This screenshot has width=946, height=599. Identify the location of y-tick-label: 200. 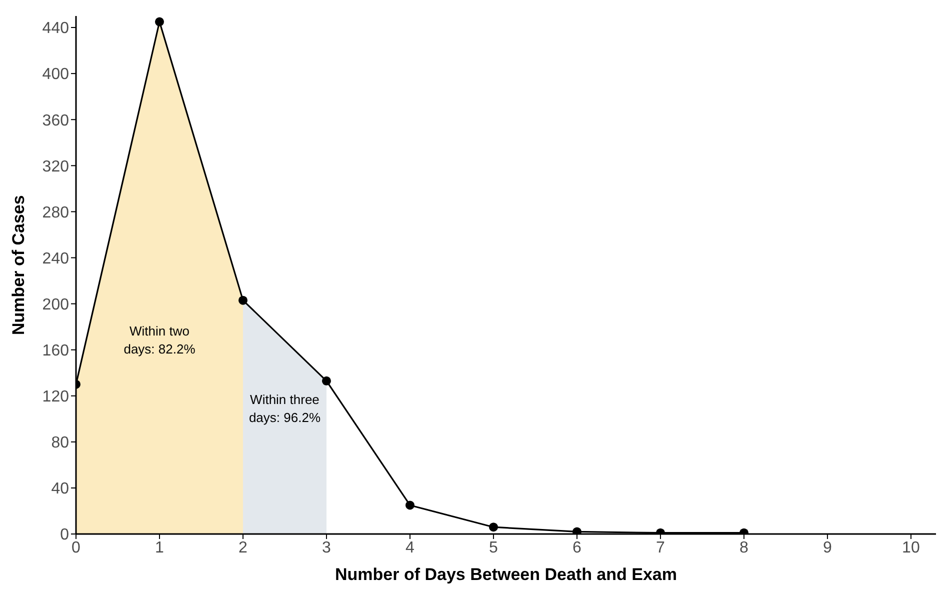
(56, 305).